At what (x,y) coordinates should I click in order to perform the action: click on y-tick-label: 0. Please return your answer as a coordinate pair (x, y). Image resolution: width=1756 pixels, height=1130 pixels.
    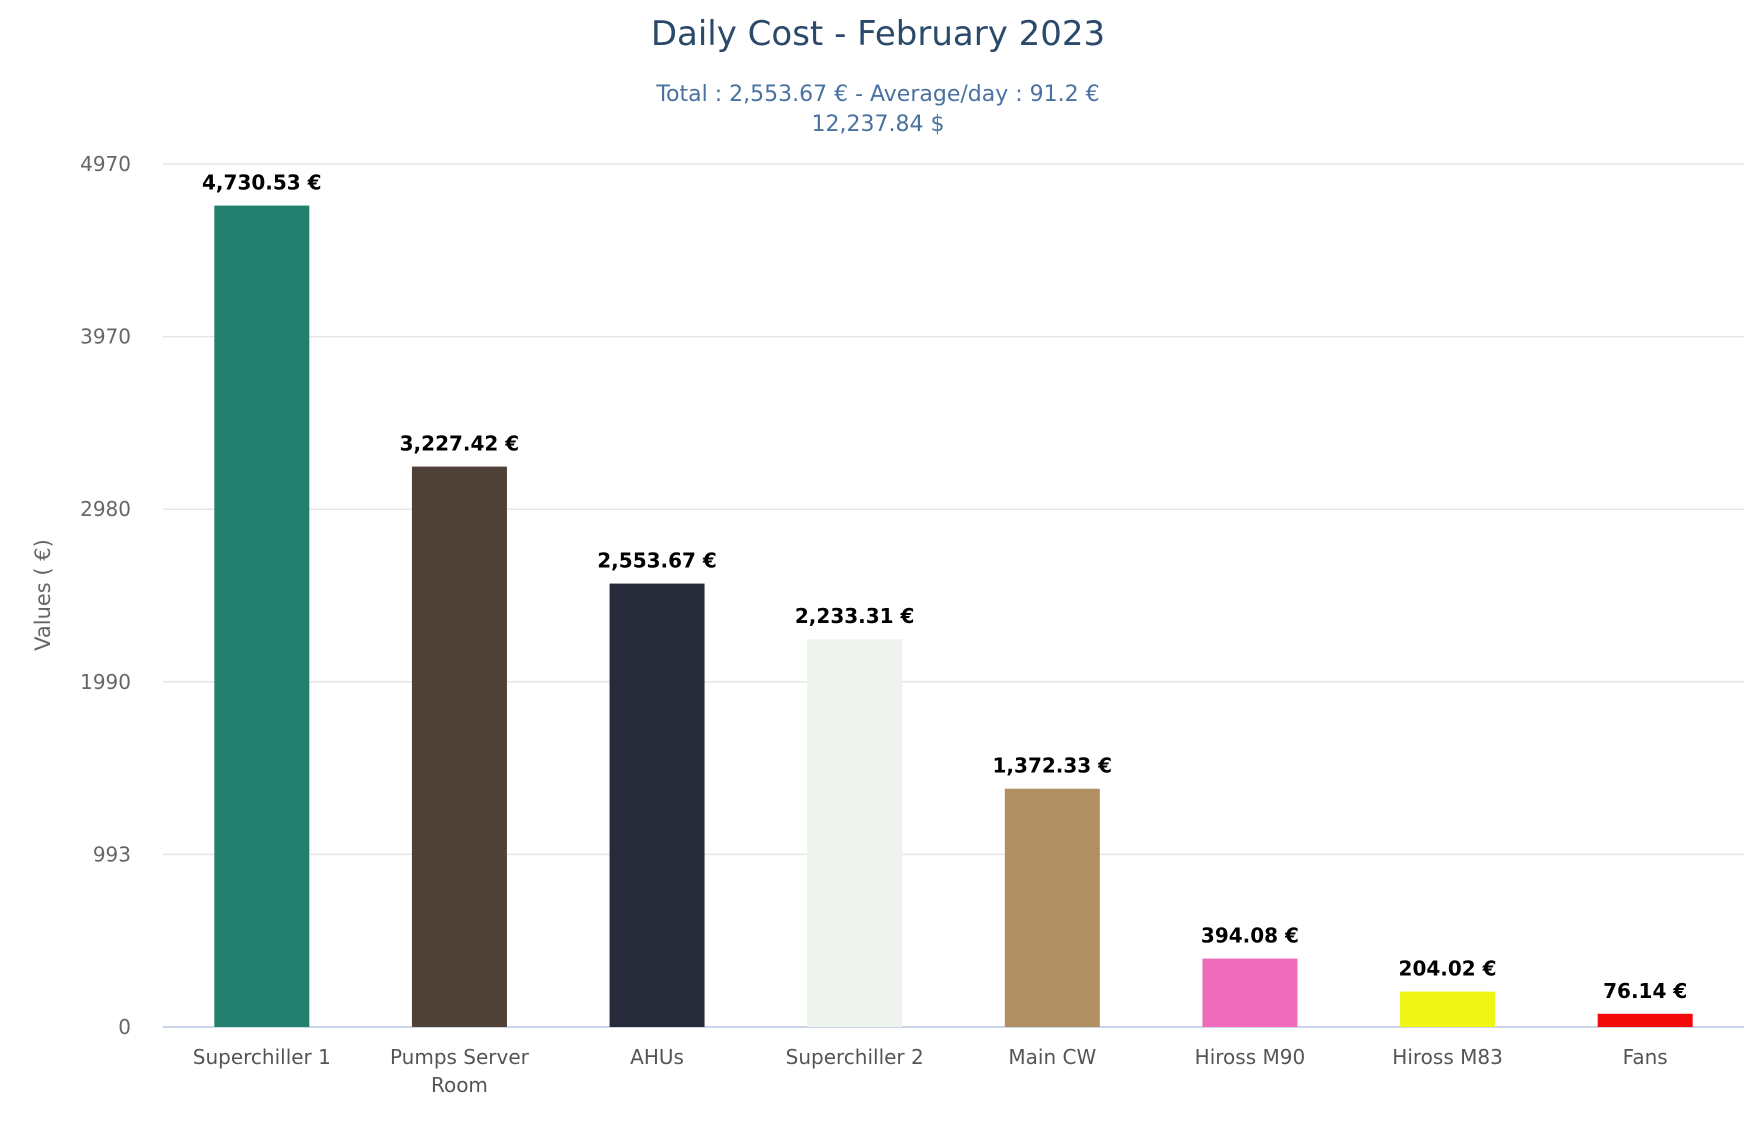
    Looking at the image, I should click on (124, 1027).